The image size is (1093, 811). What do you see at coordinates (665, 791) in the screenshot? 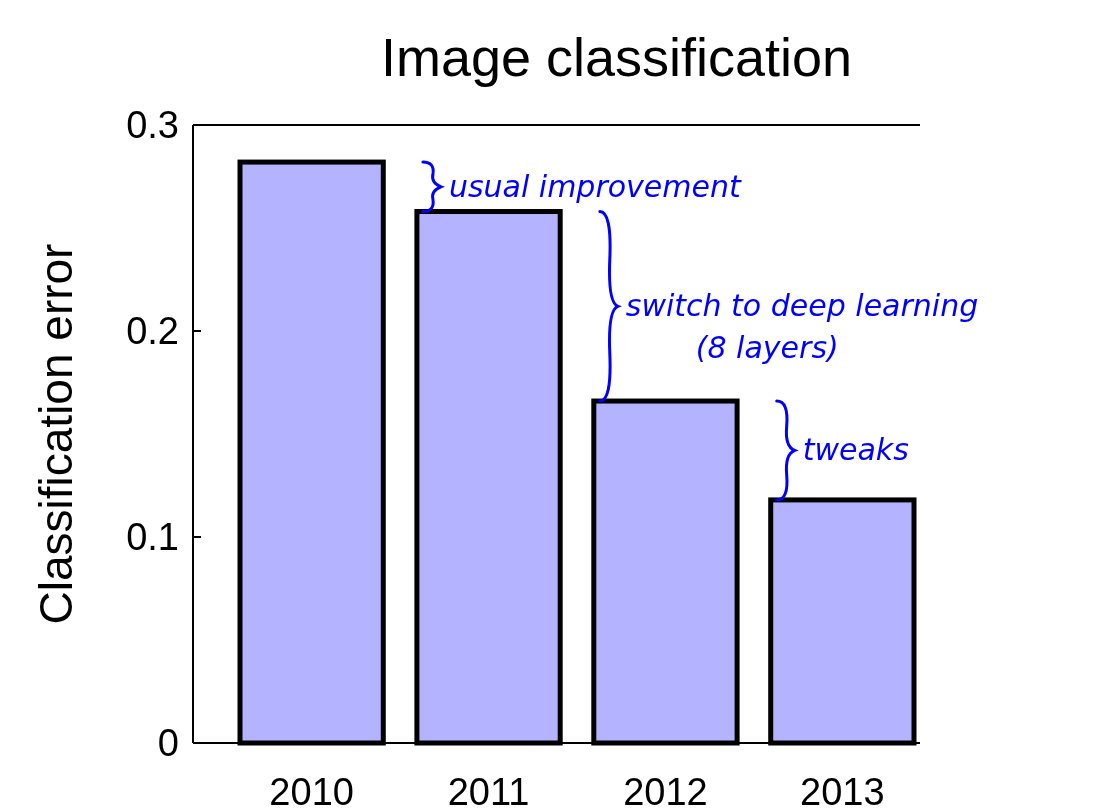
I see `x-tick-label: 2012` at bounding box center [665, 791].